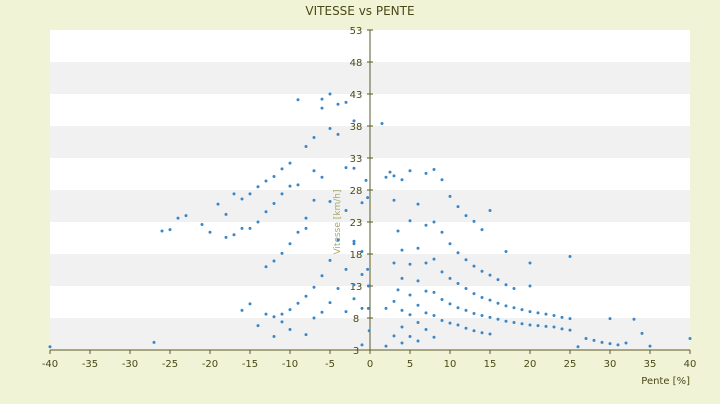 This screenshot has width=720, height=404. What do you see at coordinates (690, 364) in the screenshot?
I see `x-tick-label: 40` at bounding box center [690, 364].